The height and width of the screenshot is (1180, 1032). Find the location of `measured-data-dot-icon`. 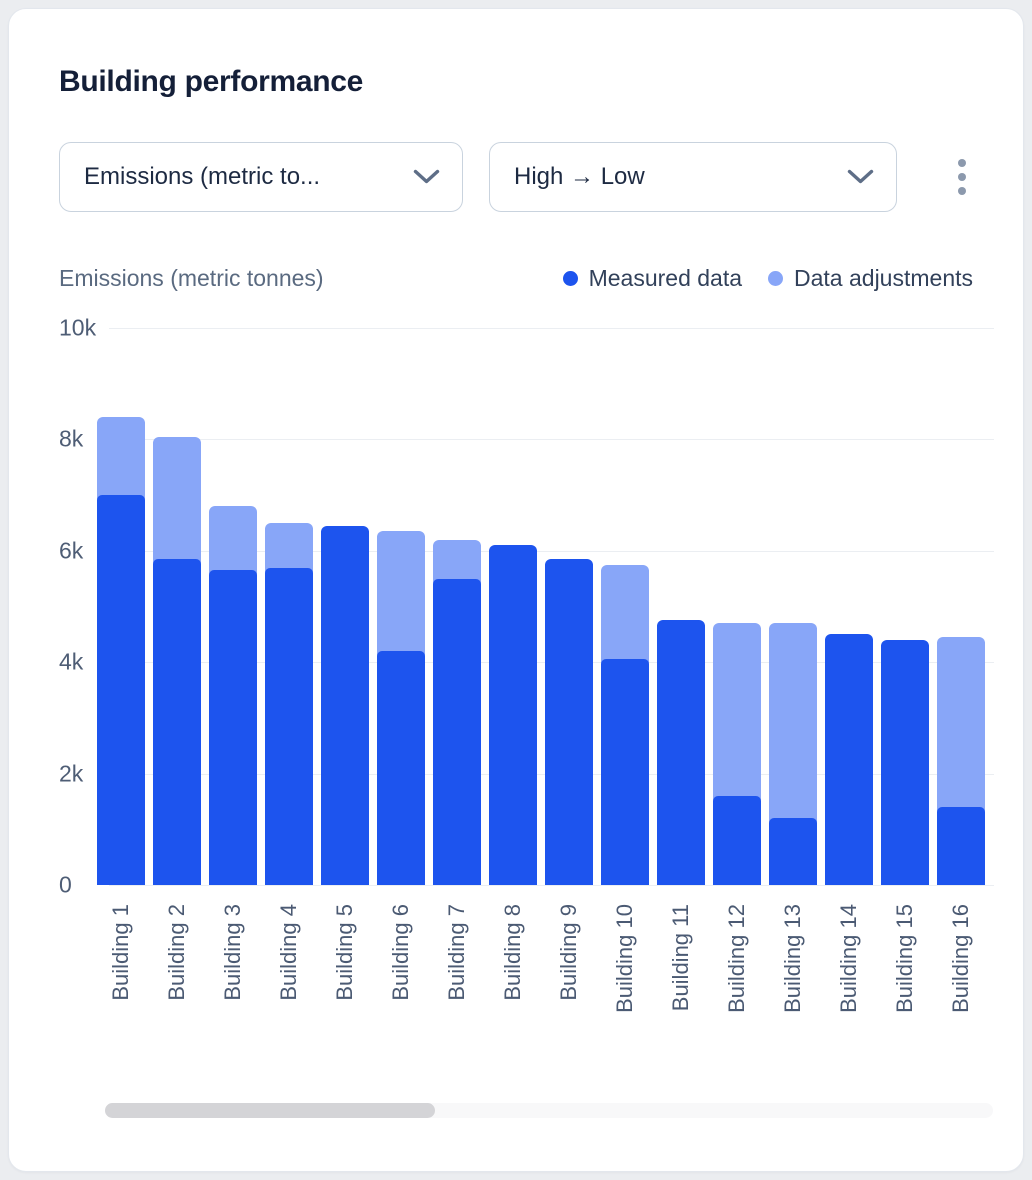

measured-data-dot-icon is located at coordinates (570, 278).